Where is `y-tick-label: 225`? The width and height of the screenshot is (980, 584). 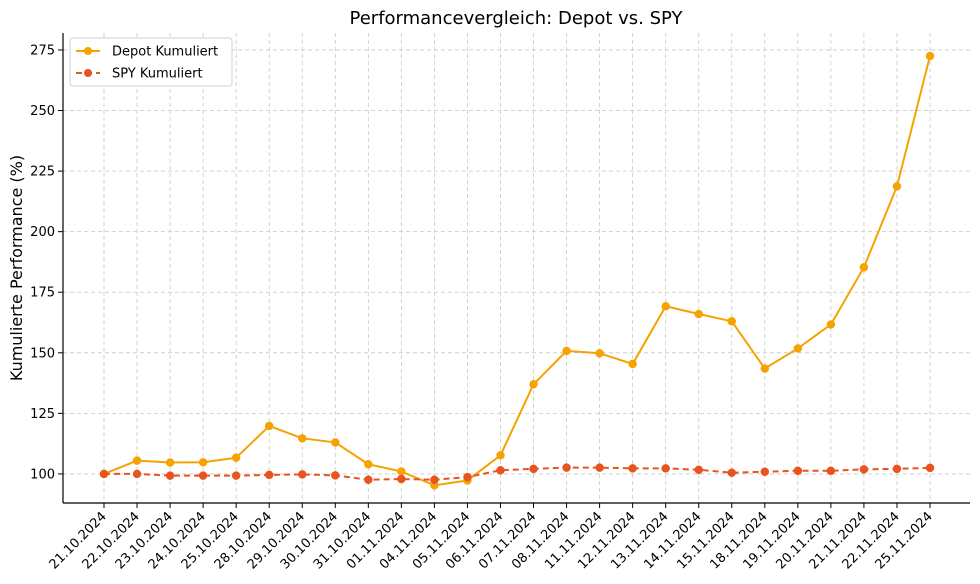
y-tick-label: 225 is located at coordinates (42, 172).